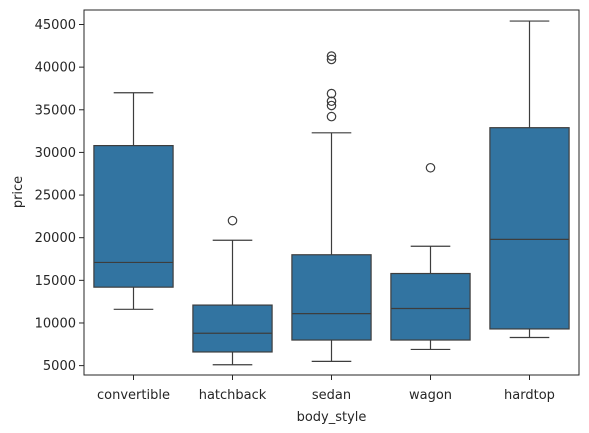 The height and width of the screenshot is (433, 589). What do you see at coordinates (232, 290) in the screenshot?
I see `box-hatchback` at bounding box center [232, 290].